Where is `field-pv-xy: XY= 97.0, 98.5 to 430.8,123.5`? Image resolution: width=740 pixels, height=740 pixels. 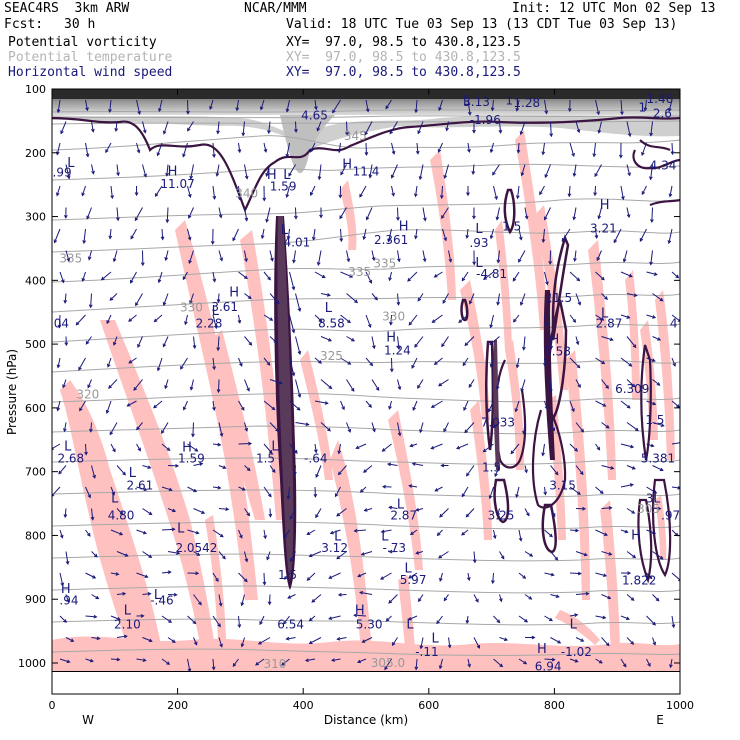
field-pv-xy: XY= 97.0, 98.5 to 430.8,123.5 is located at coordinates (403, 42).